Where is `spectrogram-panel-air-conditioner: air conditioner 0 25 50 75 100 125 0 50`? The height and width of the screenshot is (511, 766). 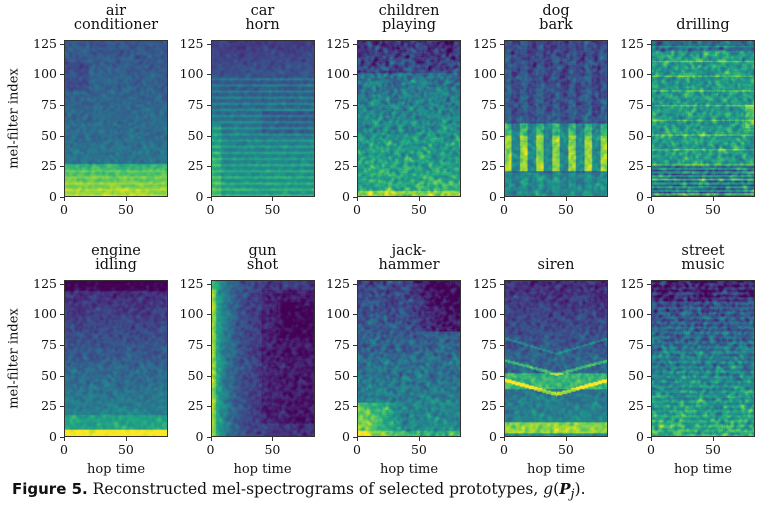 spectrogram-panel-air-conditioner: air conditioner 0 25 50 75 100 125 0 50 is located at coordinates (100, 110).